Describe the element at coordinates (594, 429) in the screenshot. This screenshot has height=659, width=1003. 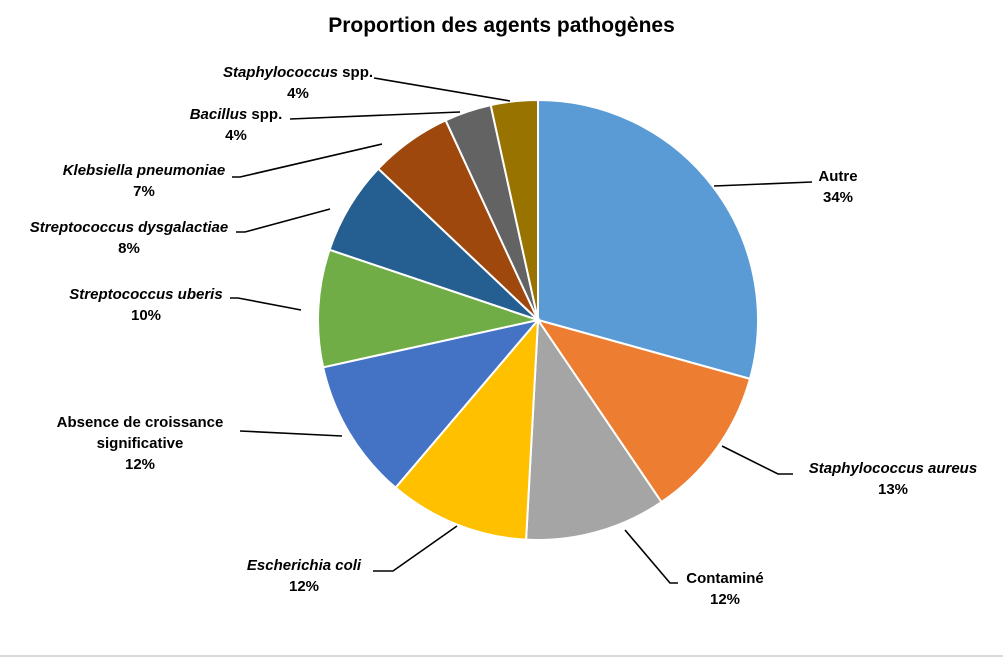
I see `pie-slice-contamin-` at that location.